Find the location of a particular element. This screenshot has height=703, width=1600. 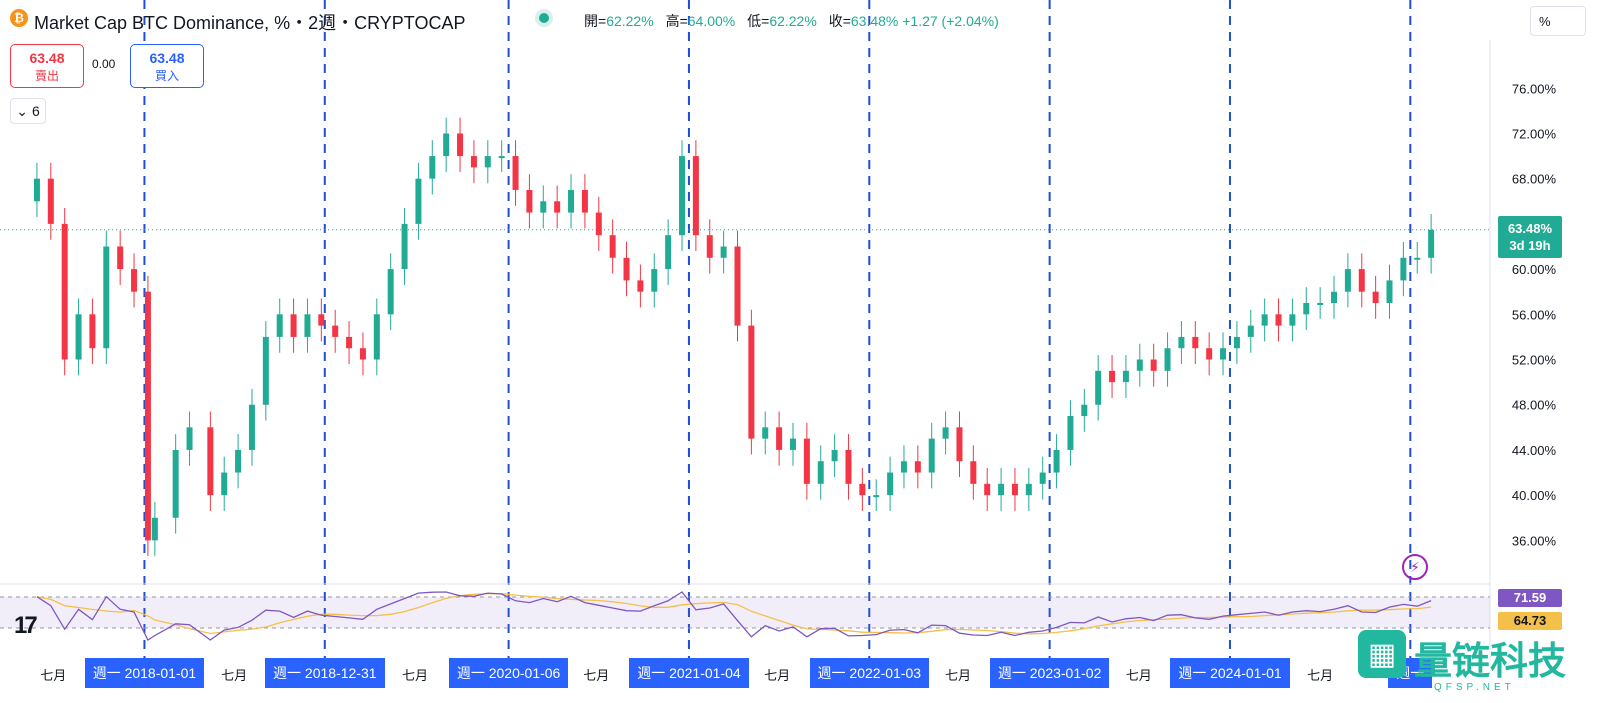

price-unit-selector: % is located at coordinates (1558, 21).